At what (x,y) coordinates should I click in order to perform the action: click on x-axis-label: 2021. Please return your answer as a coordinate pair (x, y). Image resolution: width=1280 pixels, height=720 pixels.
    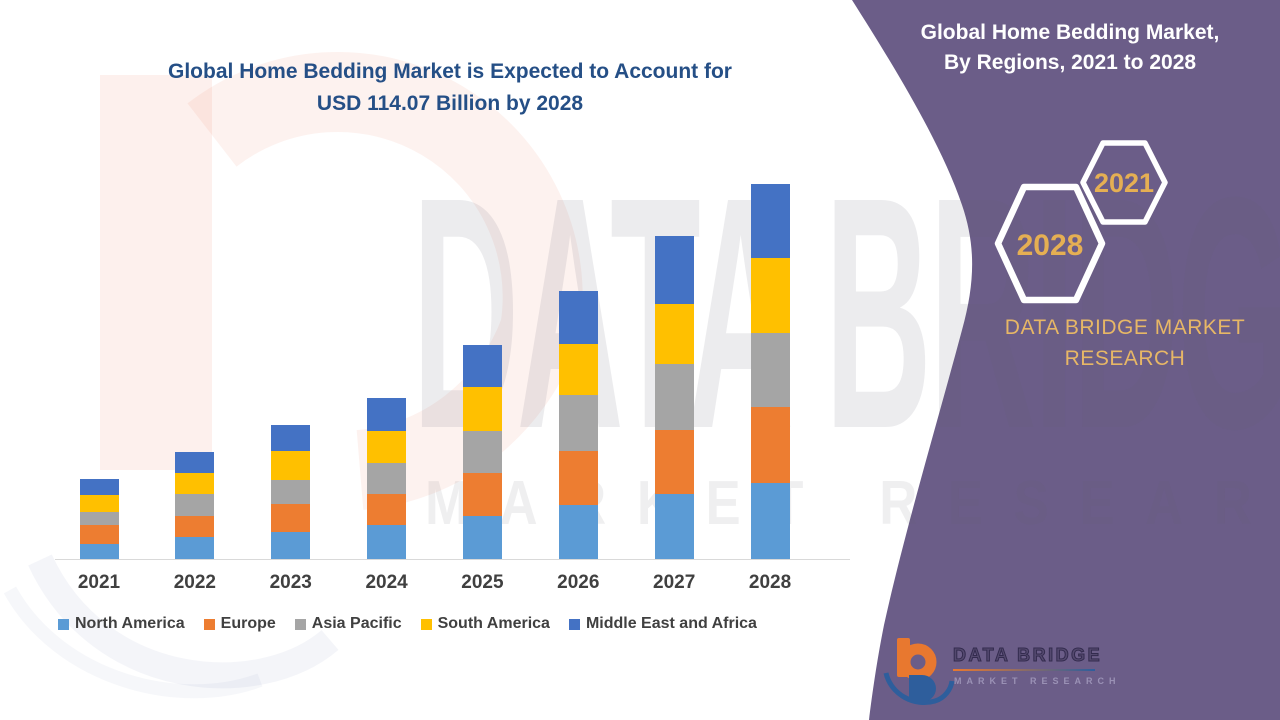
    Looking at the image, I should click on (99, 582).